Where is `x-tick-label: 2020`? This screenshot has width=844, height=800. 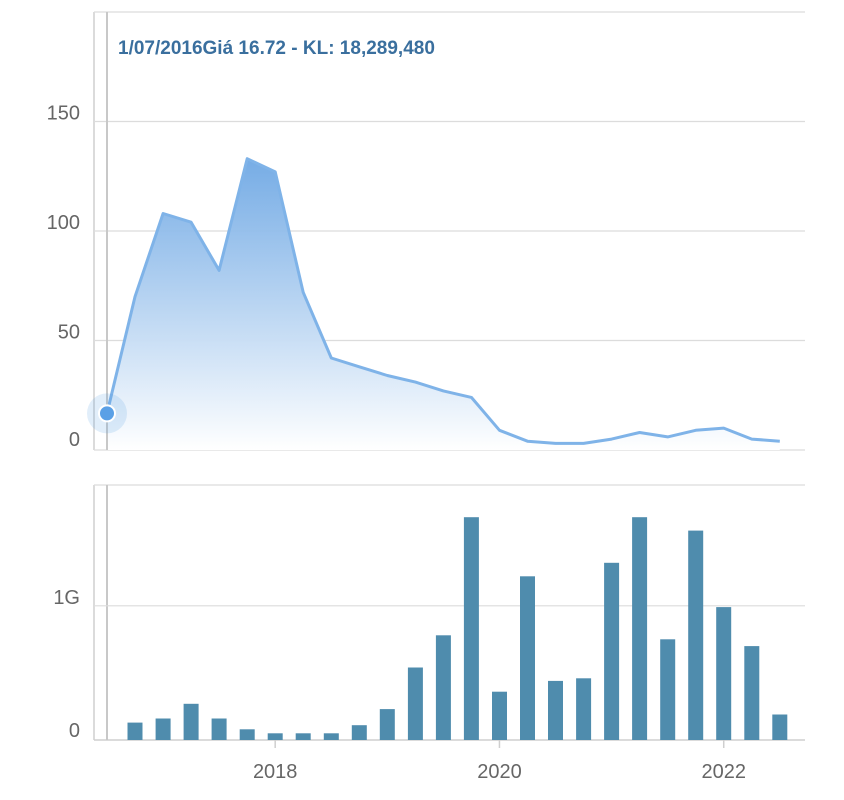
x-tick-label: 2020 is located at coordinates (499, 772).